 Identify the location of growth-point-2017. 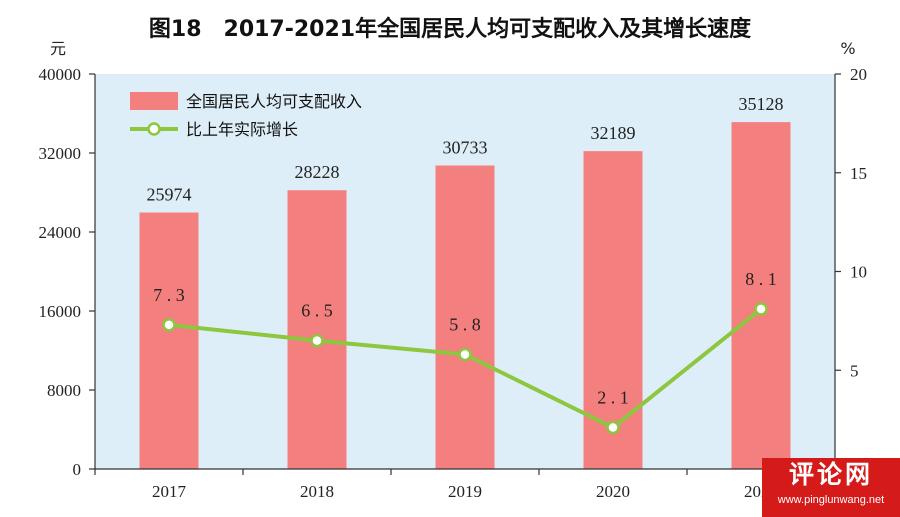
(169, 325).